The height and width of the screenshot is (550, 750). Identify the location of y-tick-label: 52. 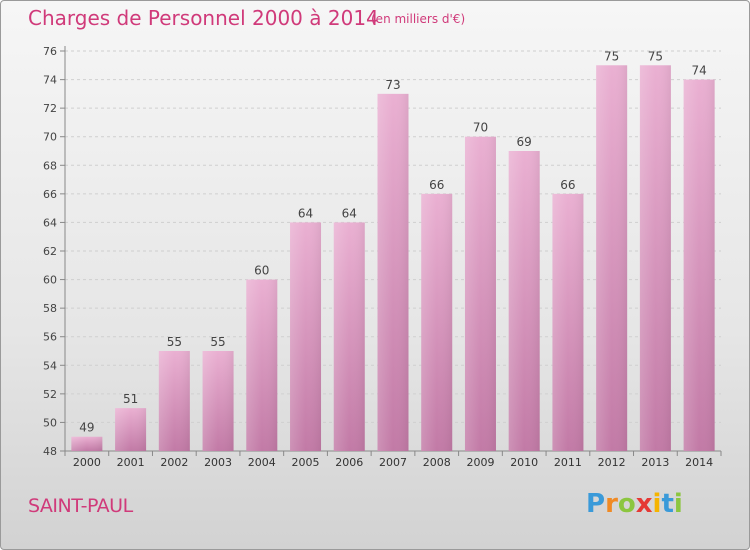
(50, 394).